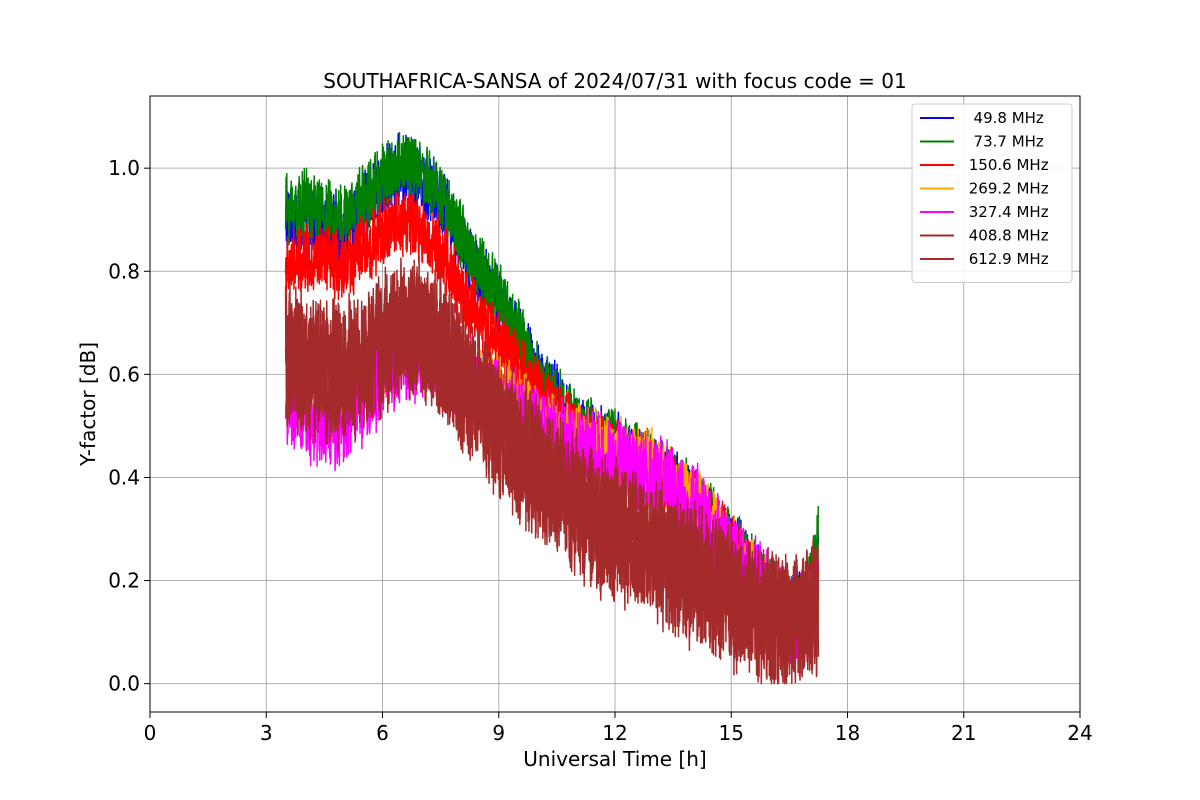  I want to click on y-tick-label: 0.2, so click(124, 581).